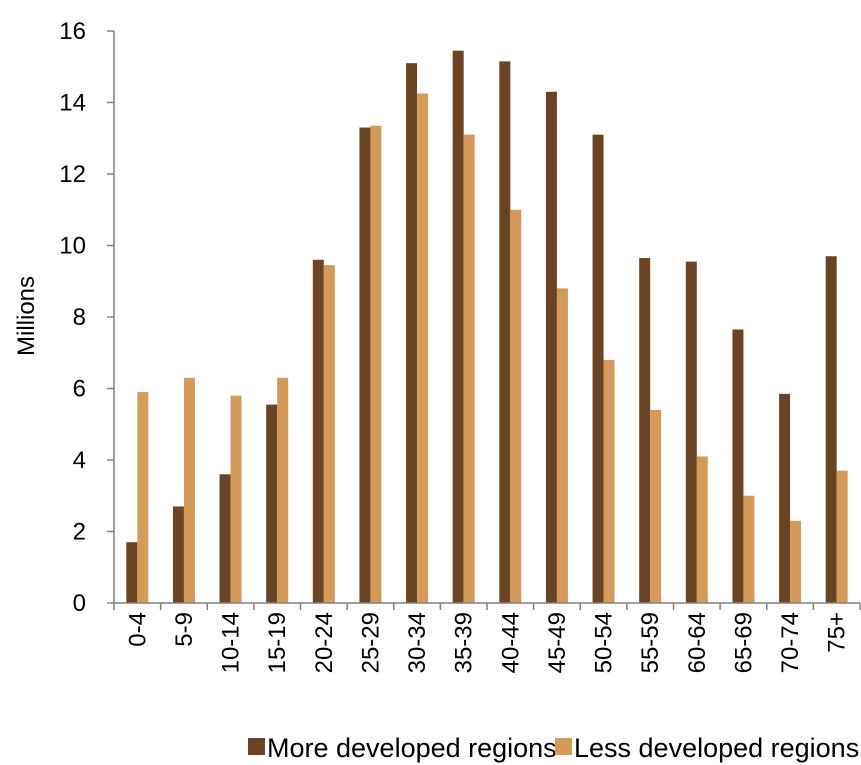 The width and height of the screenshot is (861, 765). I want to click on y-tick-label: 4, so click(79, 460).